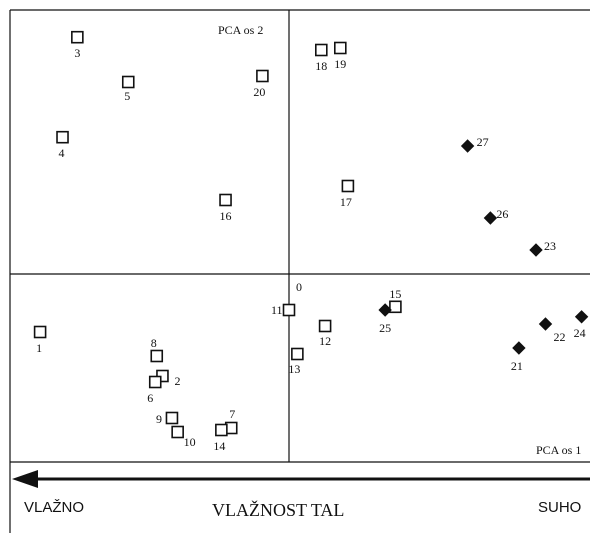 This screenshot has height=533, width=590. I want to click on point-group: 18, so click(321, 58).